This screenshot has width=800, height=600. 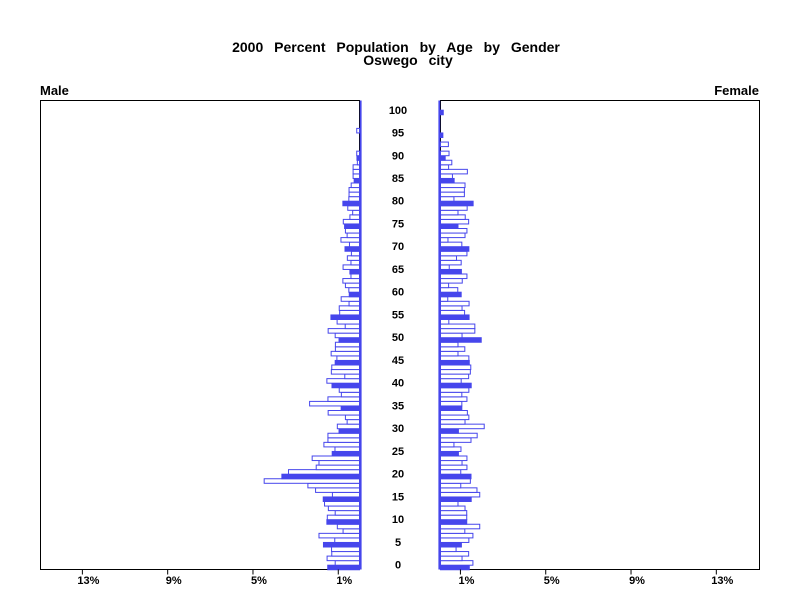 What do you see at coordinates (348, 322) in the screenshot?
I see `male-age-54-bar` at bounding box center [348, 322].